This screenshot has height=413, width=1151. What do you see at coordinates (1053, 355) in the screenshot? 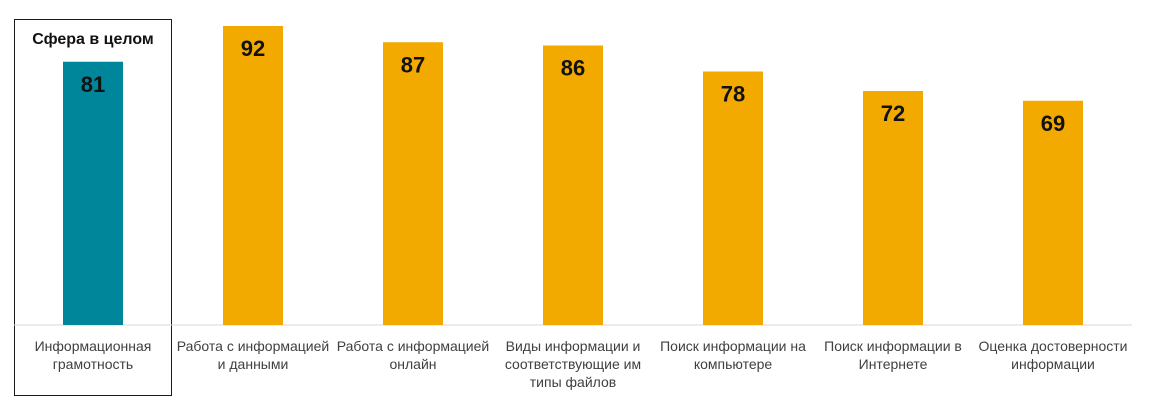
I see `category-label-7: Оценка достоверности информации` at bounding box center [1053, 355].